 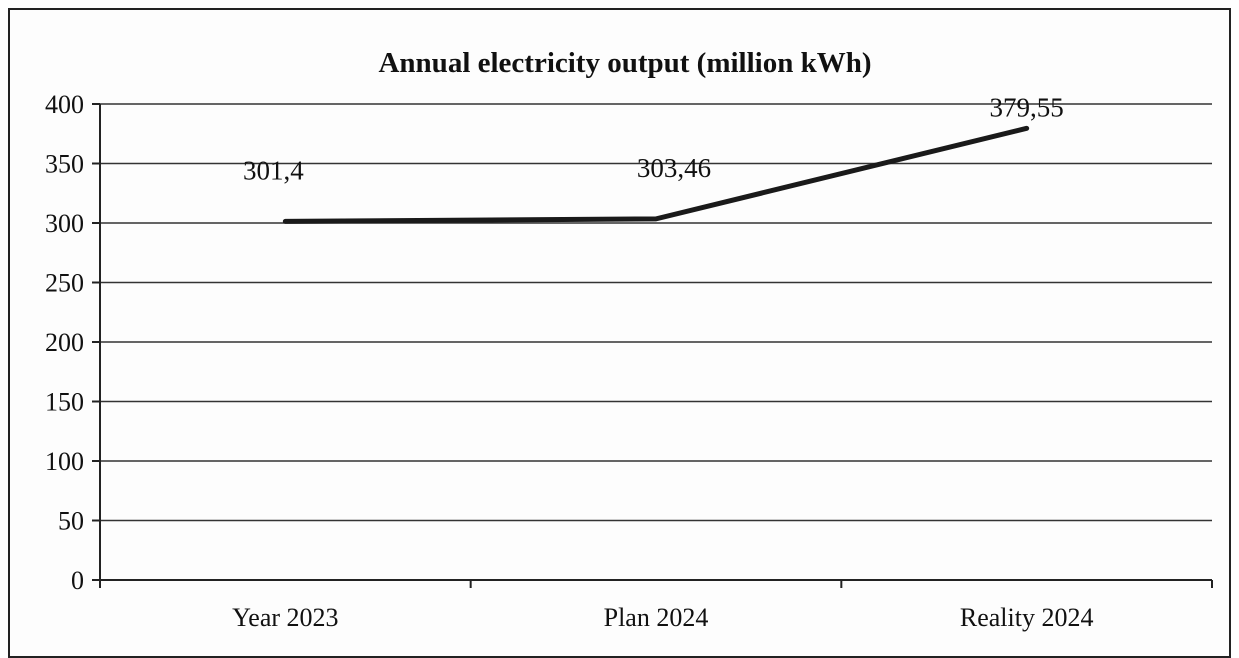 What do you see at coordinates (273, 170) in the screenshot?
I see `data-label: 301,4` at bounding box center [273, 170].